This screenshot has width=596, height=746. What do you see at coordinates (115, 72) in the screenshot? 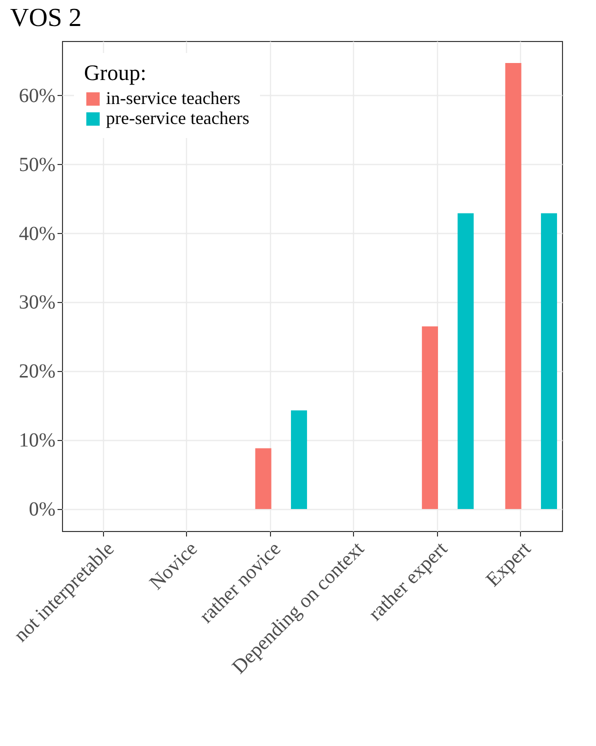
I see `legend-title: Group:` at bounding box center [115, 72].